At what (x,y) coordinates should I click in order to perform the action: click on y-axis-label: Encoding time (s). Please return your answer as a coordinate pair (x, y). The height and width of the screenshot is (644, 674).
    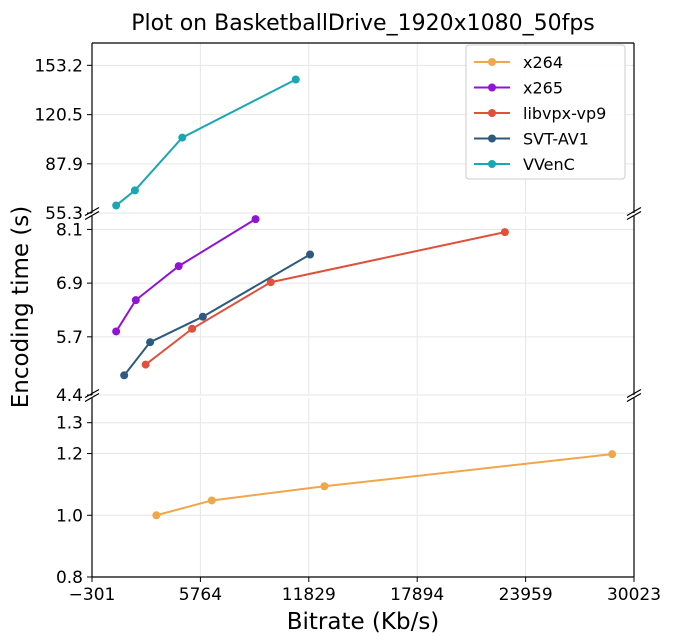
    Looking at the image, I should click on (21, 307).